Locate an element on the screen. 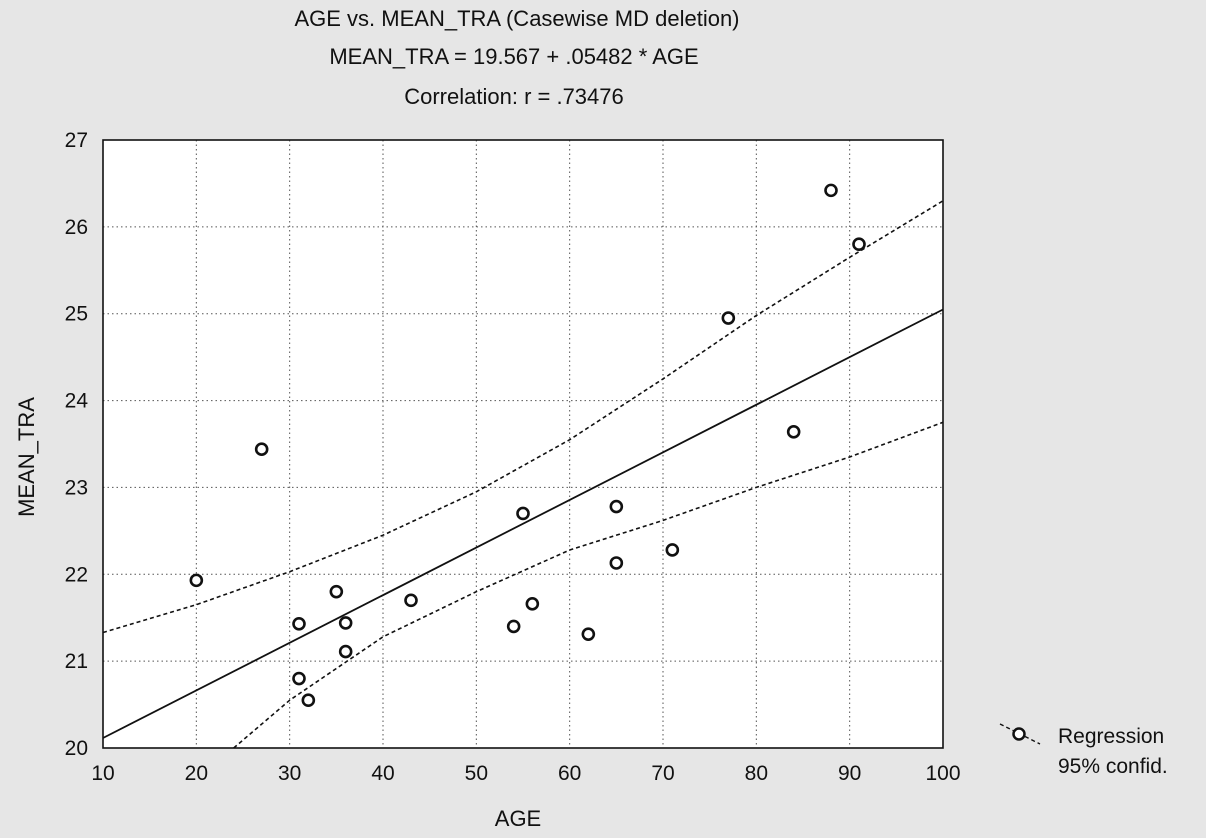  legend-regression: Regression is located at coordinates (1111, 736).